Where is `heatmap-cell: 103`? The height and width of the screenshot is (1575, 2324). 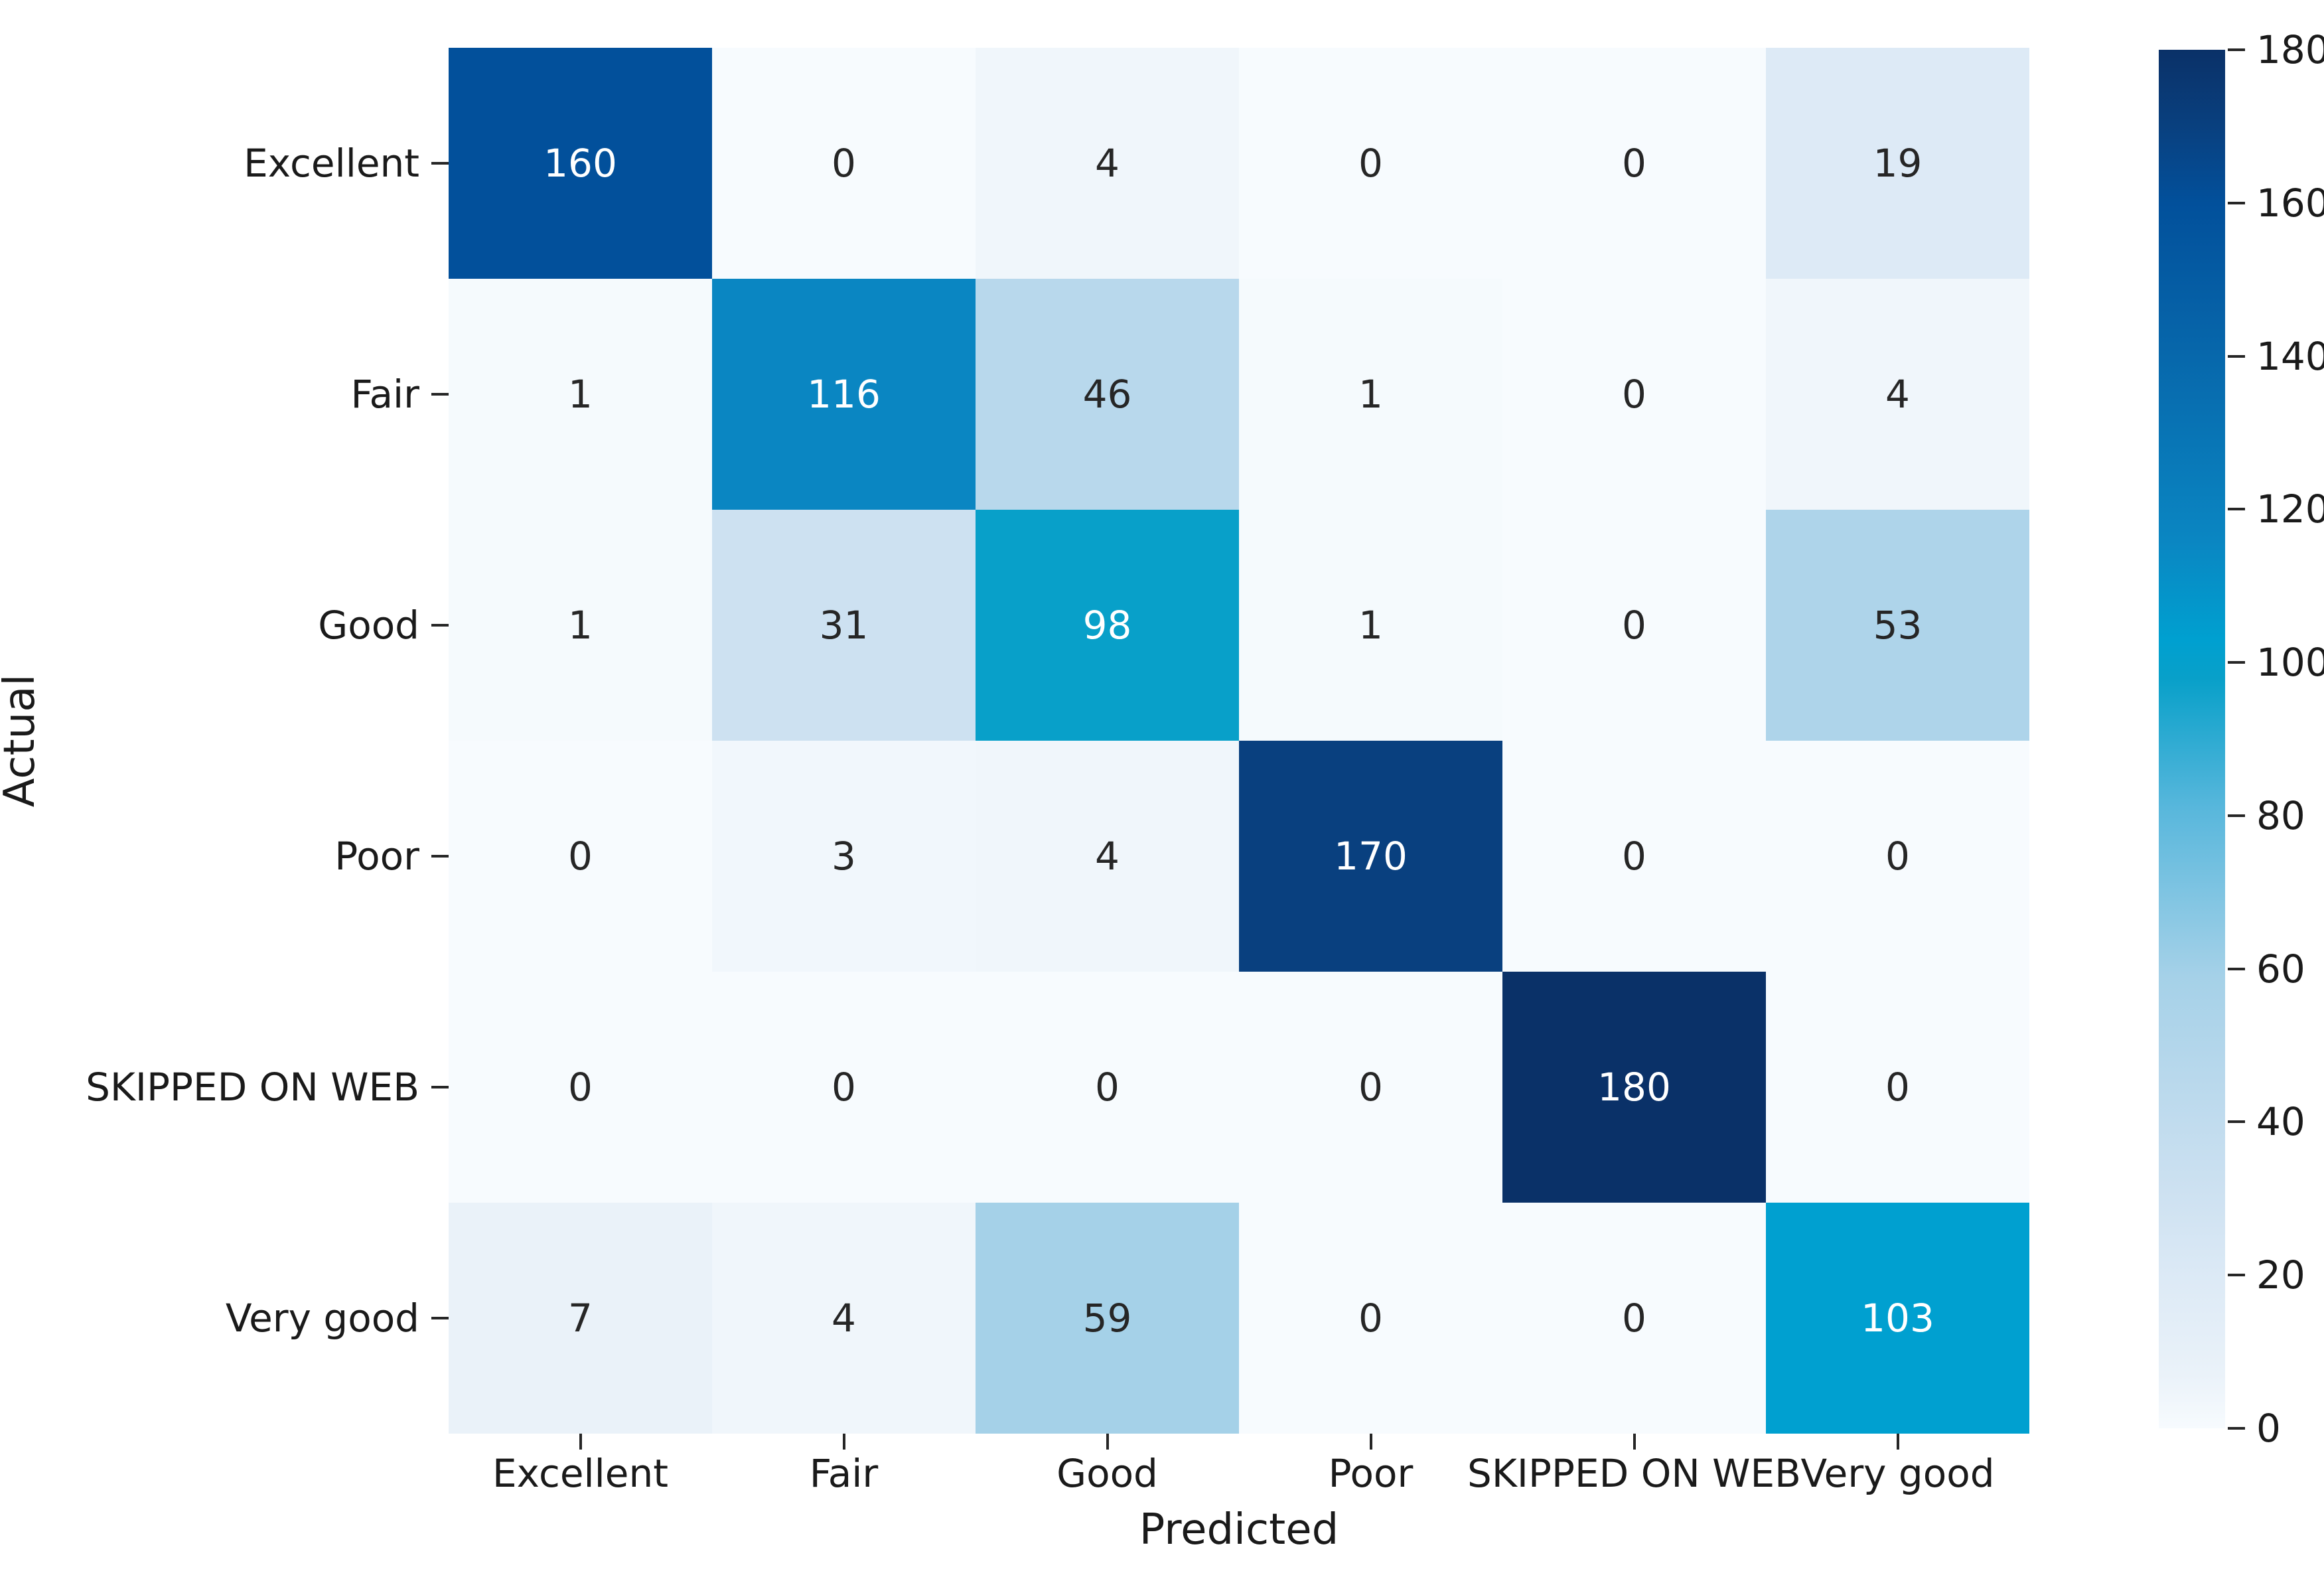
heatmap-cell: 103 is located at coordinates (1897, 1318).